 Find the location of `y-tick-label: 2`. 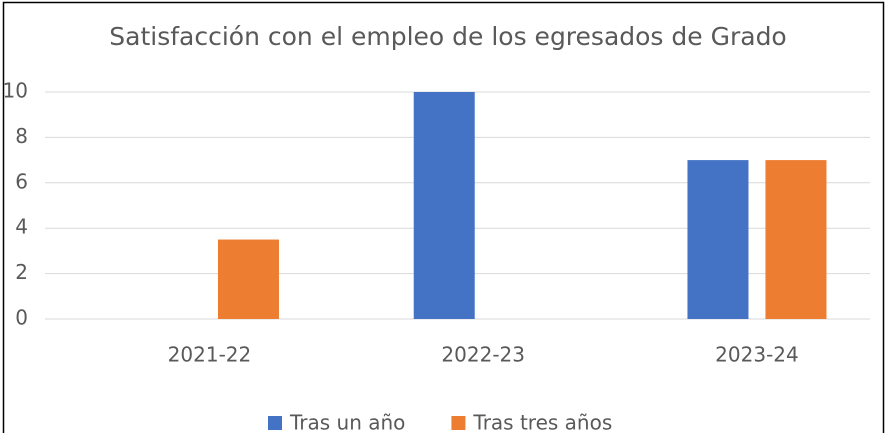

y-tick-label: 2 is located at coordinates (21, 272).